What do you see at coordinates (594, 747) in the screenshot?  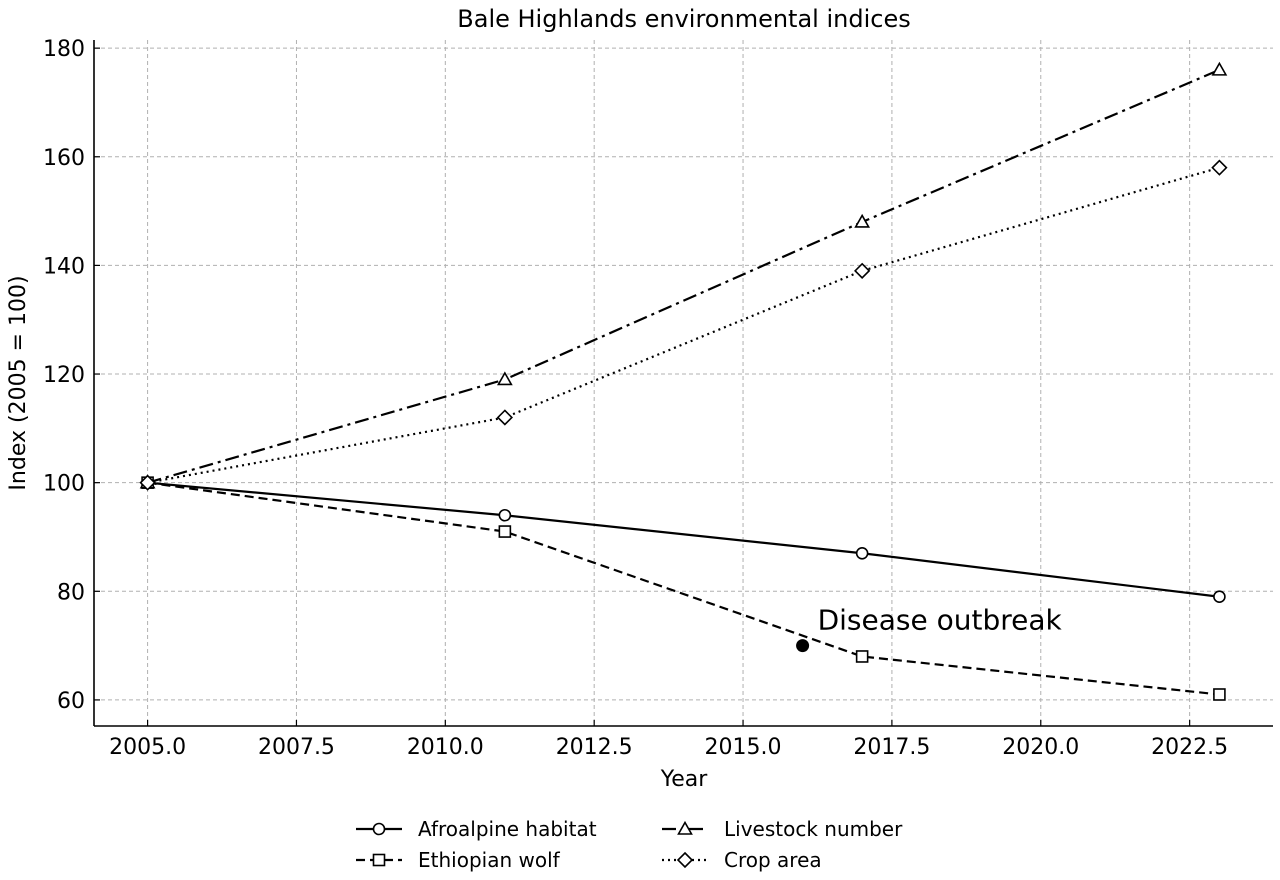 I see `x-tick-label: 2012.5` at bounding box center [594, 747].